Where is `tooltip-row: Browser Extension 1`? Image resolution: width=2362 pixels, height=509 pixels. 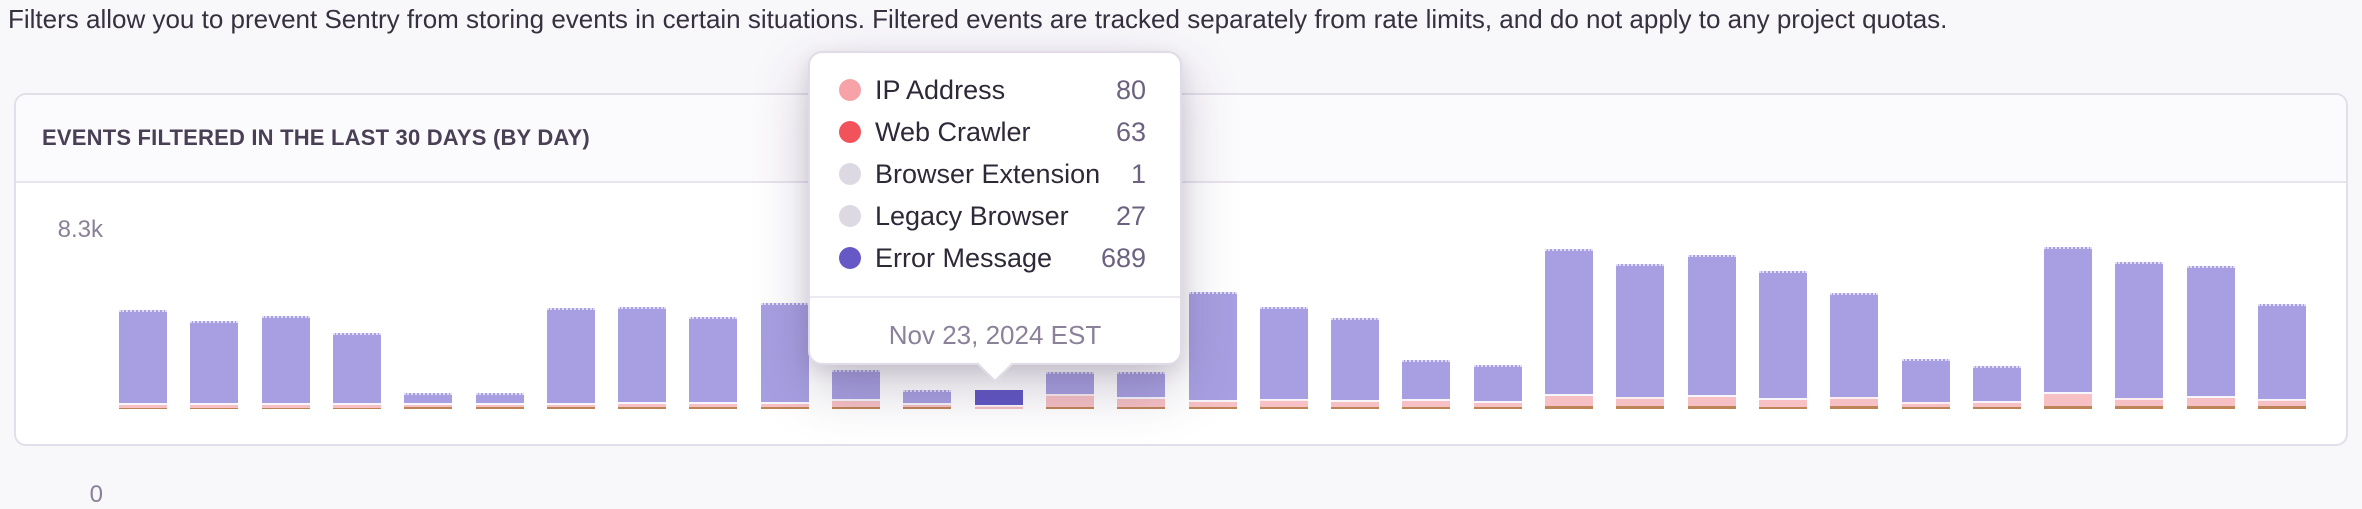 tooltip-row: Browser Extension 1 is located at coordinates (995, 174).